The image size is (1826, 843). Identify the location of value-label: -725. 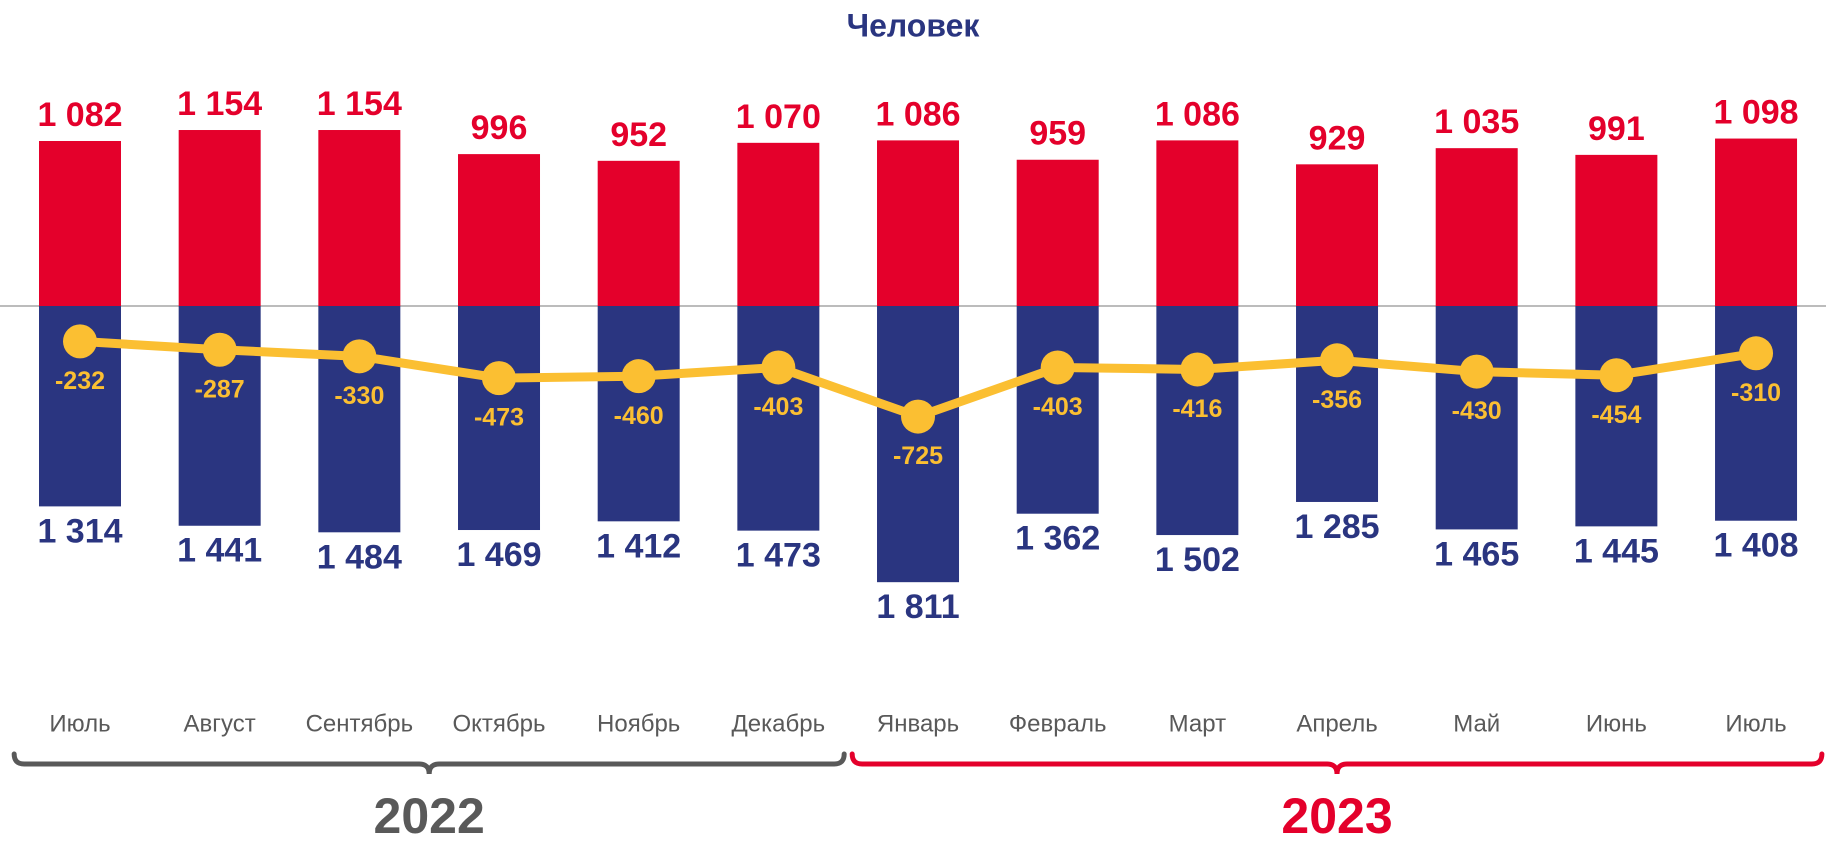
(918, 456).